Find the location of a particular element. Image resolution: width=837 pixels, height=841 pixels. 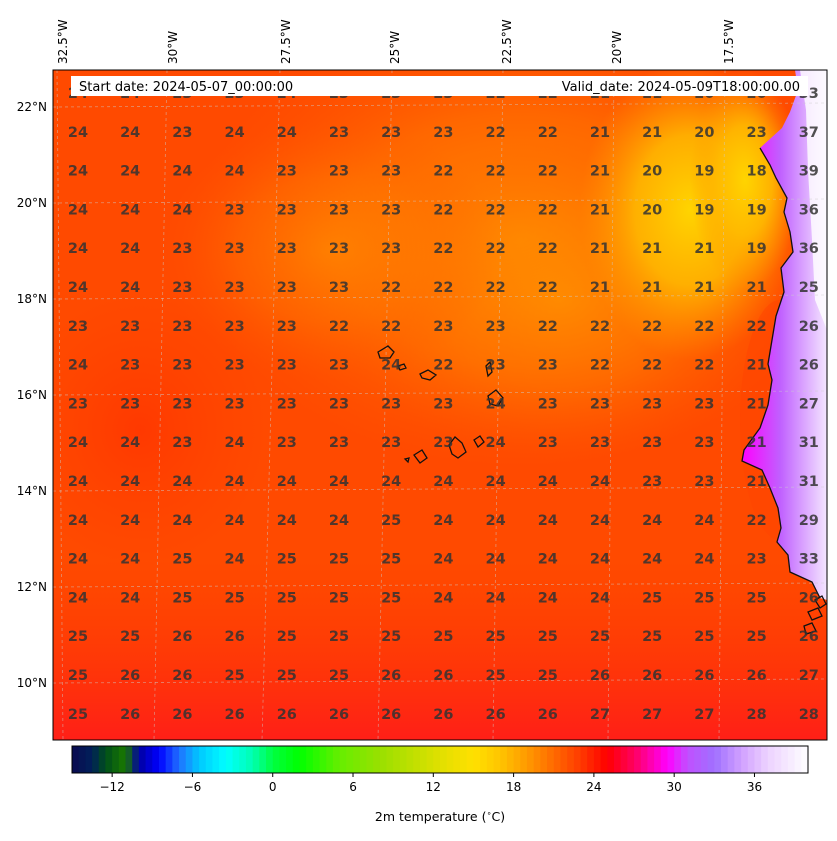

colorbar-tick-label: 0 is located at coordinates (273, 787).